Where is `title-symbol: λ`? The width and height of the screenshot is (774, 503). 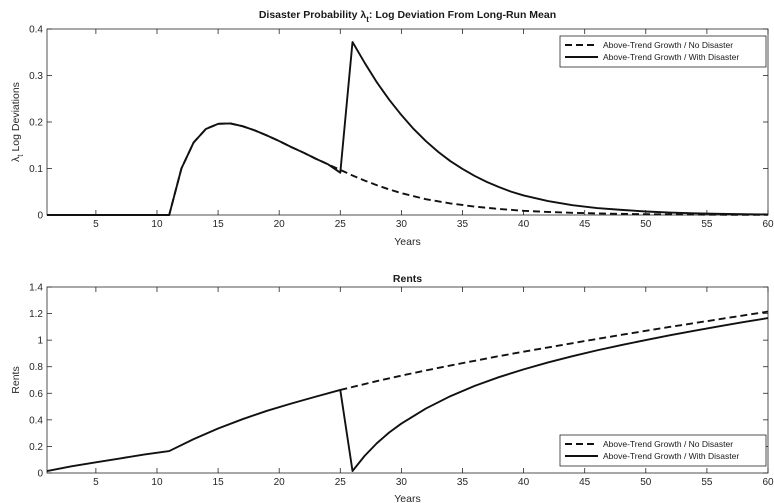 title-symbol: λ is located at coordinates (363, 15).